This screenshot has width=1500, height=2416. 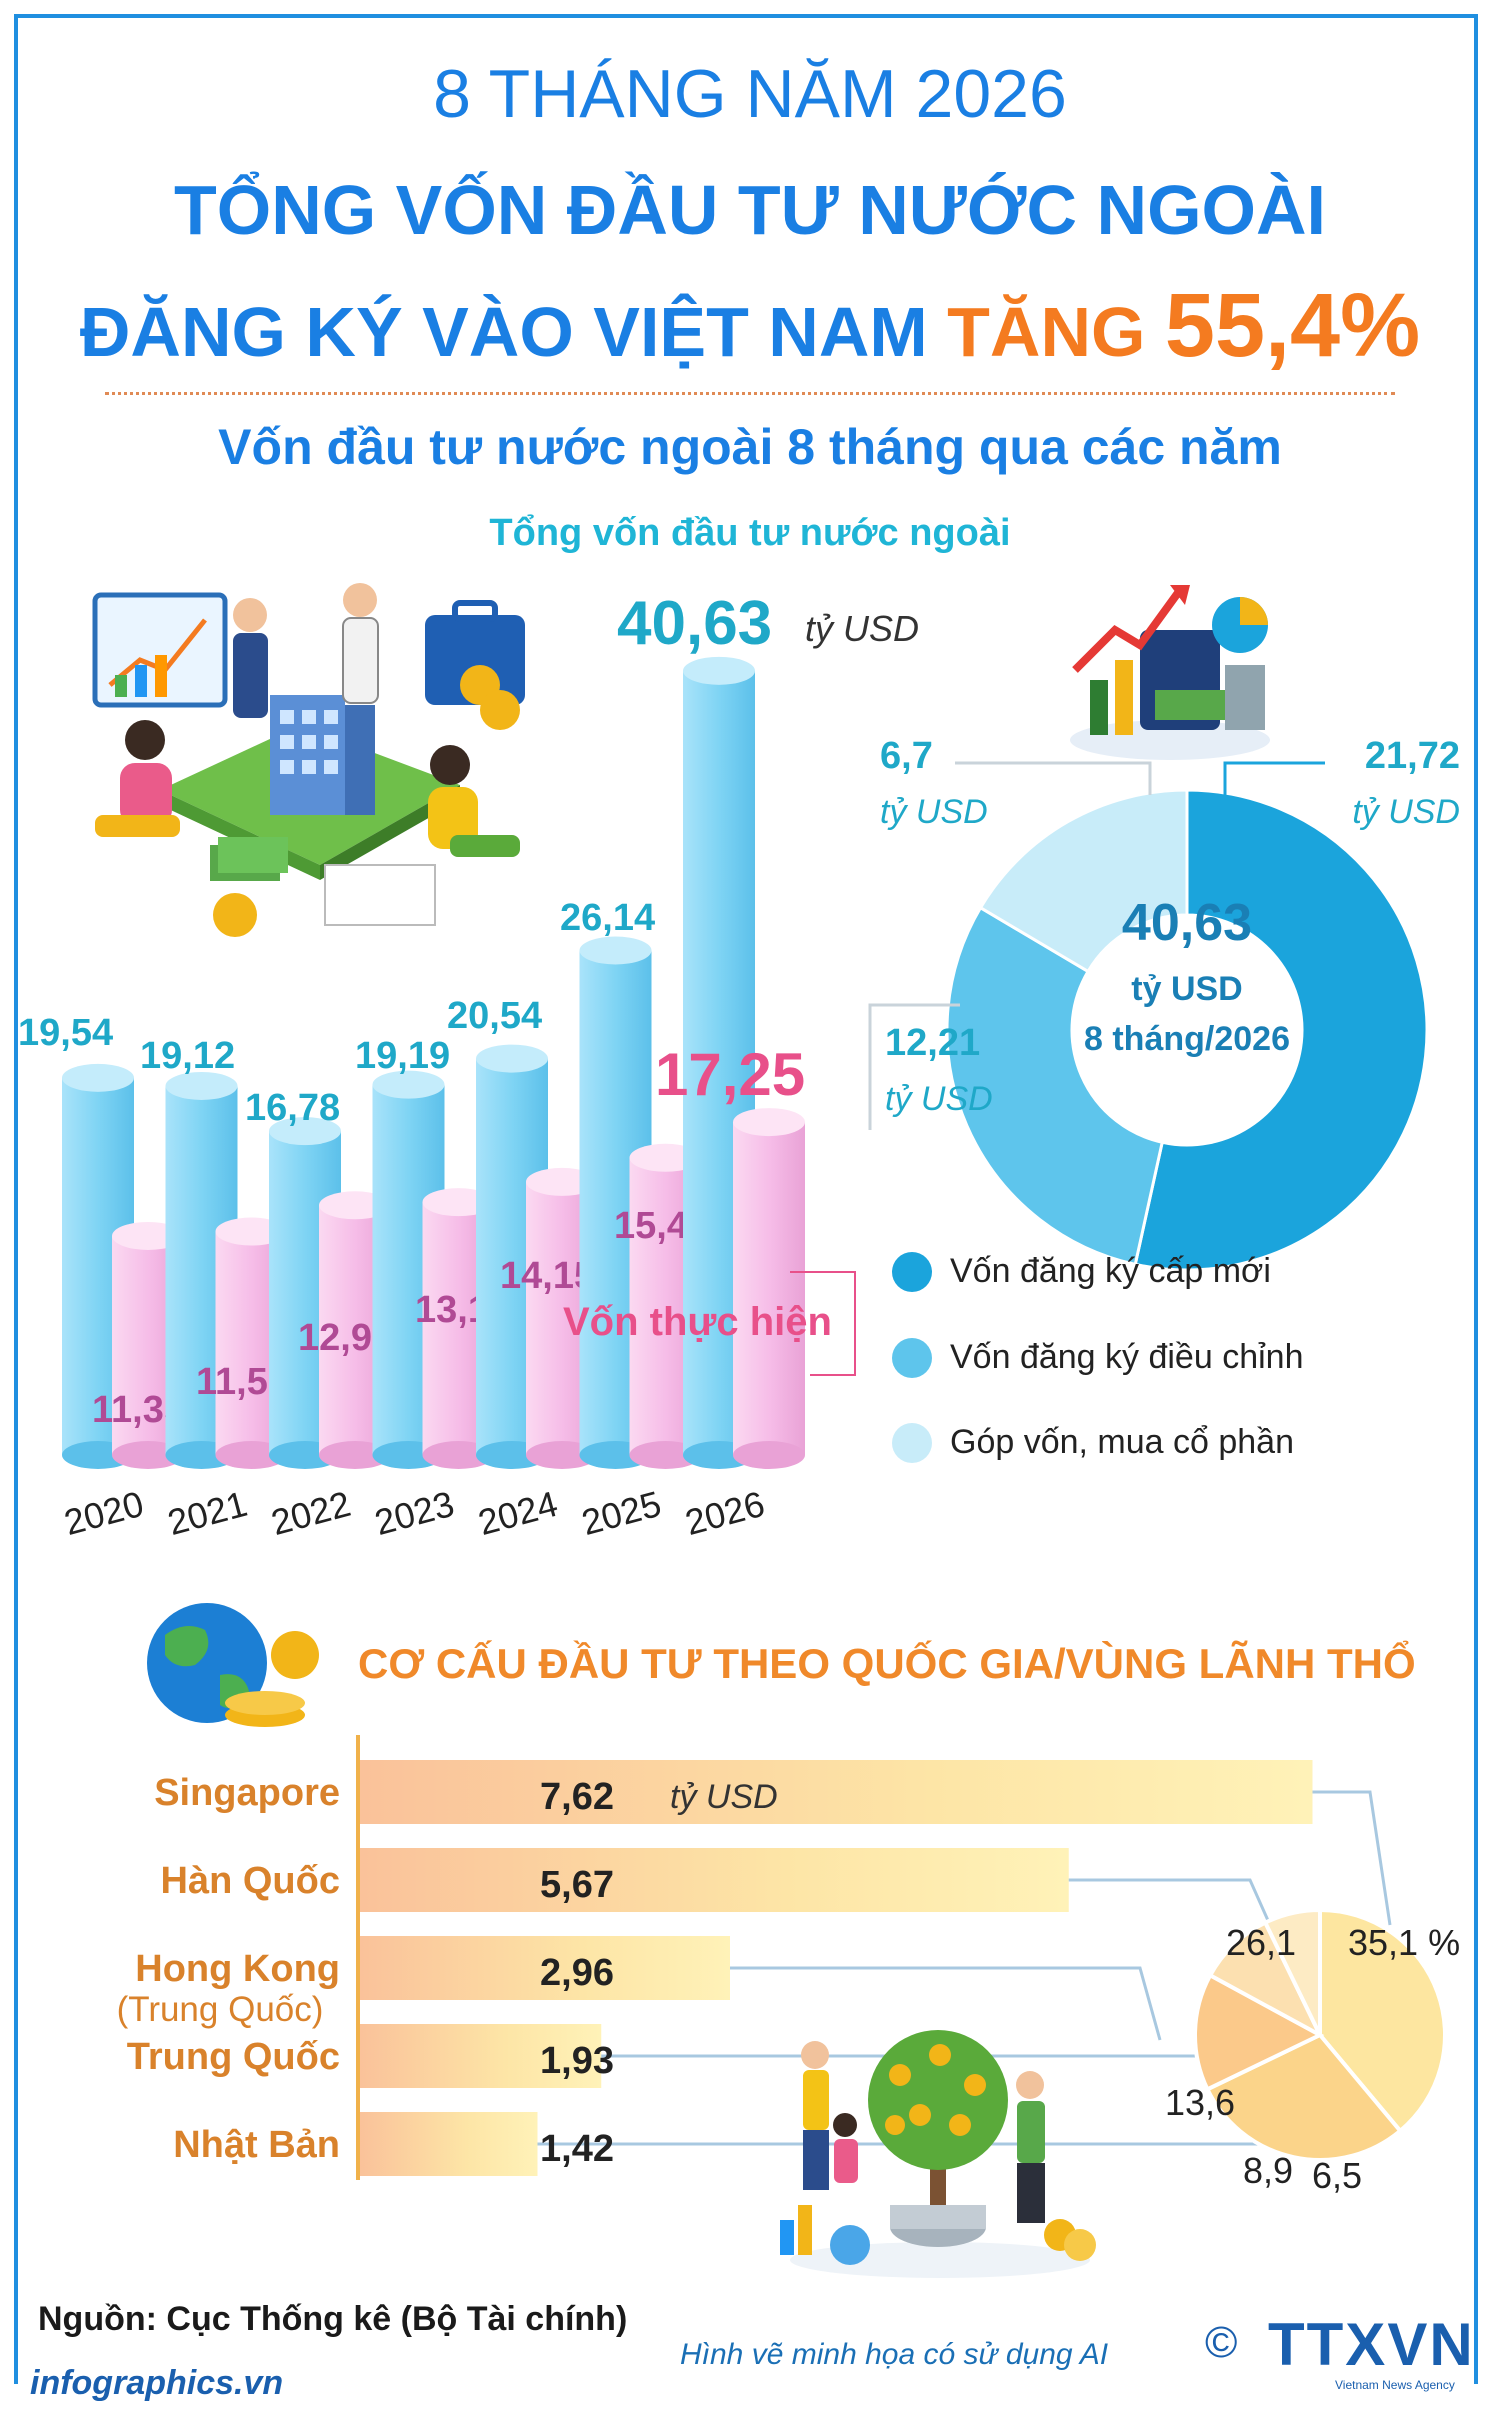 What do you see at coordinates (1122, 1442) in the screenshot?
I see `legend-label-share-purchase: Góp vốn, mua cổ phần` at bounding box center [1122, 1442].